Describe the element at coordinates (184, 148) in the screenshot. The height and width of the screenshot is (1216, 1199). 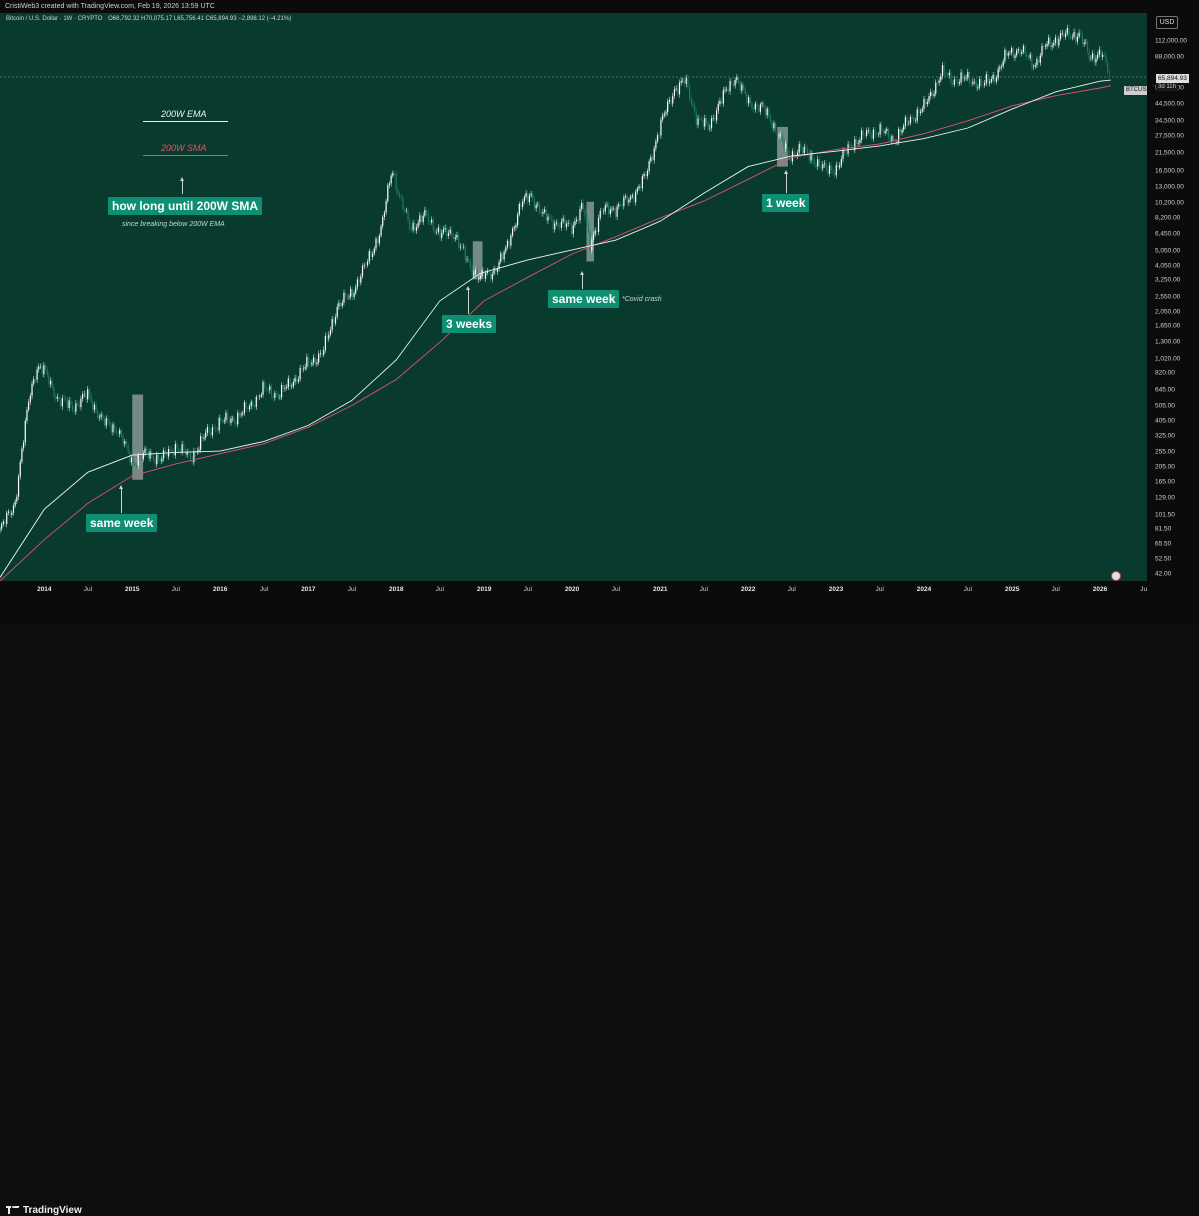
I see `sma-legend-label: 200W SMA` at that location.